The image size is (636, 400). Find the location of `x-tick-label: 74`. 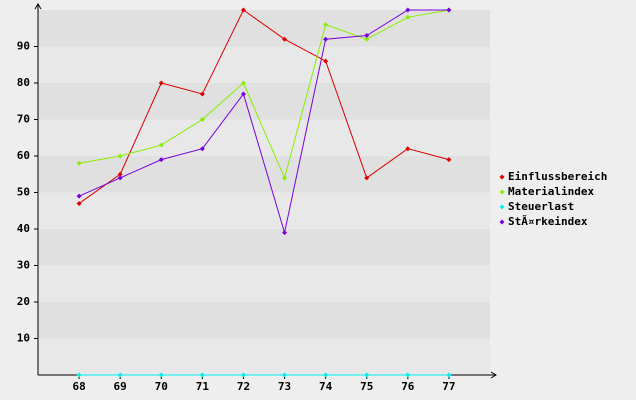

x-tick-label: 74 is located at coordinates (326, 386).